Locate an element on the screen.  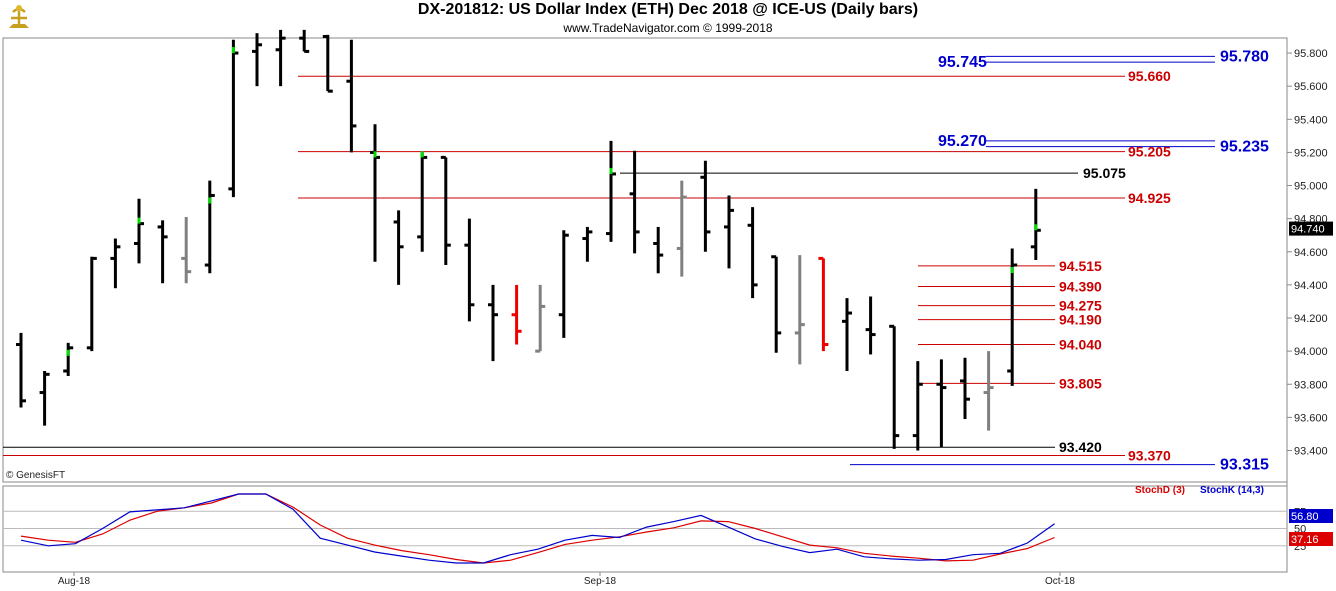
x-tick-label: Sep-18 is located at coordinates (600, 581).